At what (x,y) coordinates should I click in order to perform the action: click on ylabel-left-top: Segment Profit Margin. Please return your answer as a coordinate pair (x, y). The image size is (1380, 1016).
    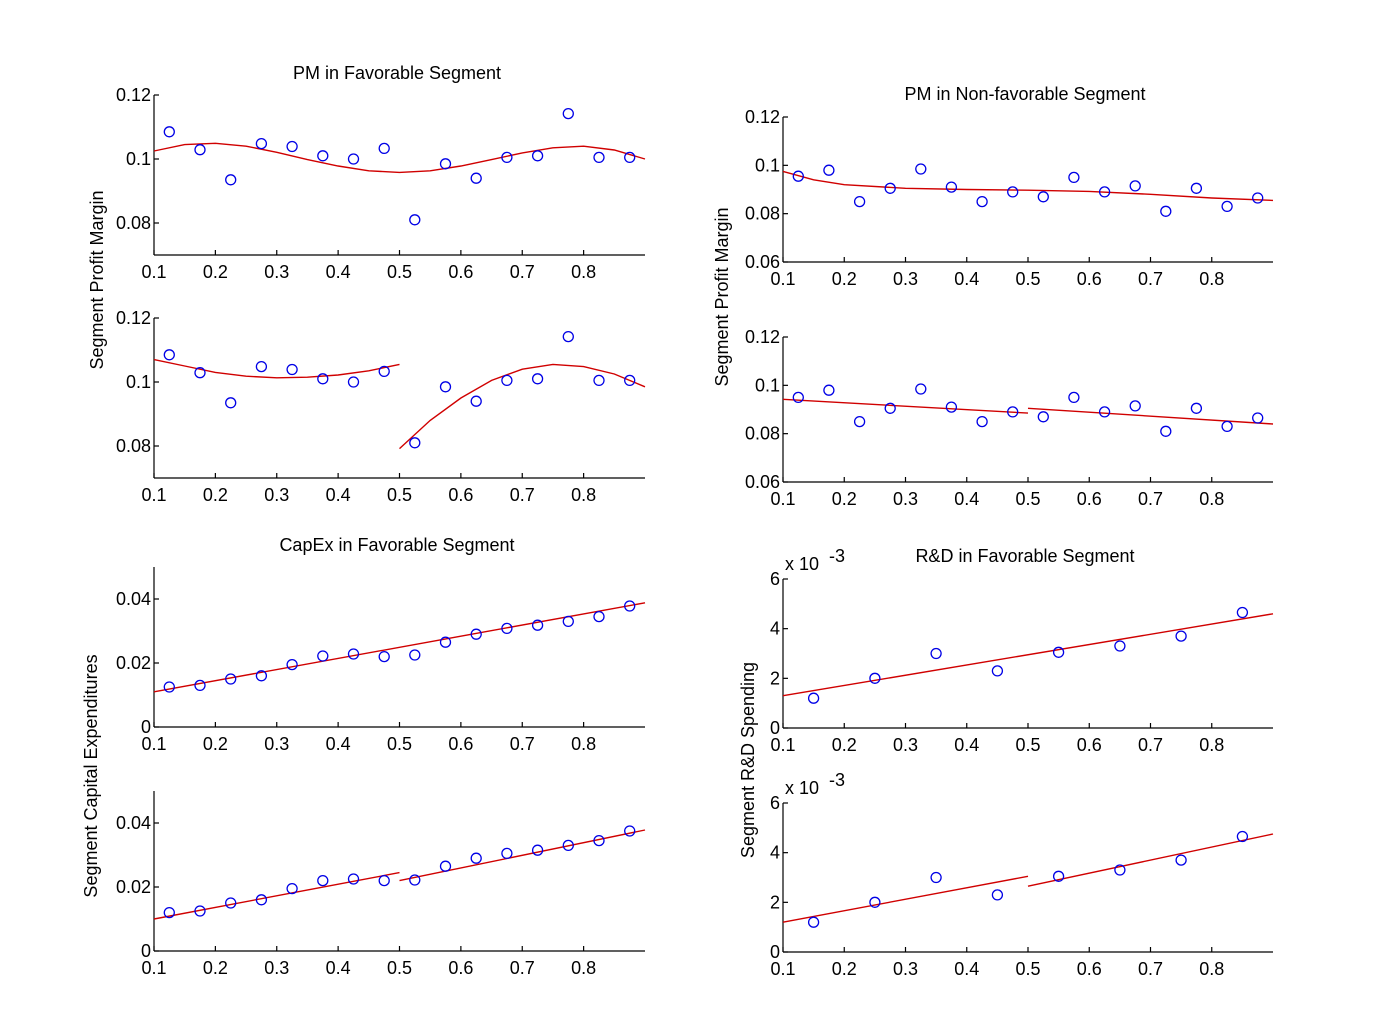
    Looking at the image, I should click on (97, 279).